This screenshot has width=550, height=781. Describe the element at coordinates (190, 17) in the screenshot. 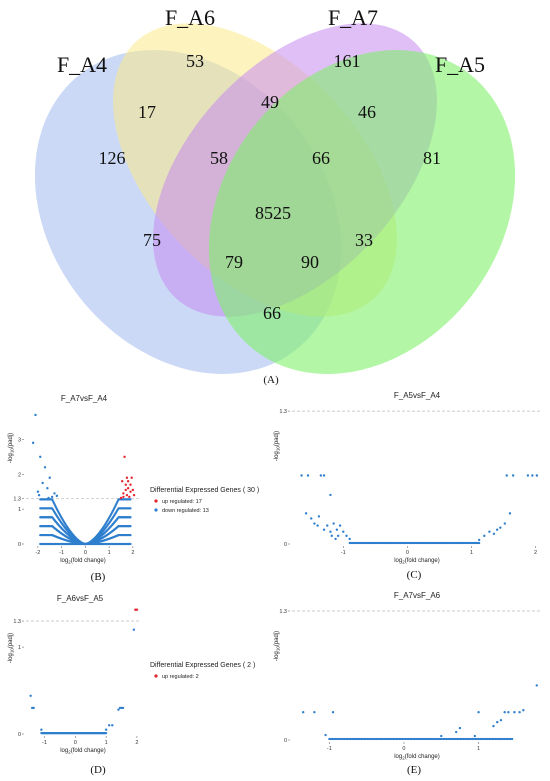

I see `venn-title-f-a6: F_A6` at that location.